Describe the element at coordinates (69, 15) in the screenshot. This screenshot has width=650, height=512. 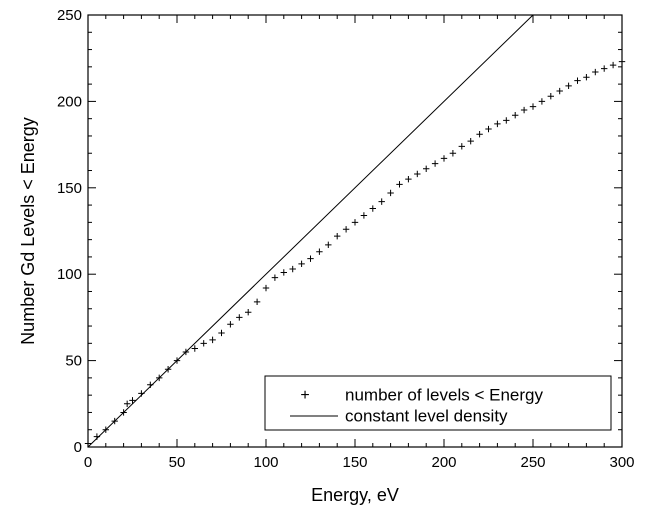
I see `y-tick-label: 250` at that location.